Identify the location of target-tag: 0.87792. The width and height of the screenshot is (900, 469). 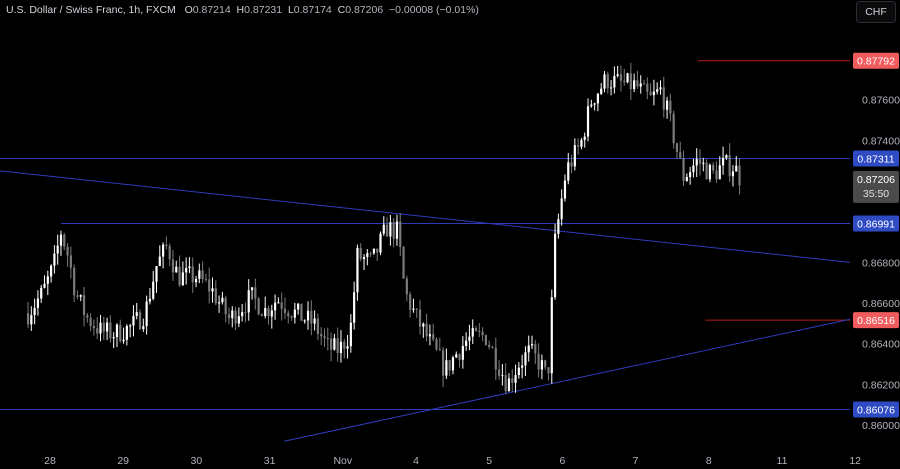
(876, 62).